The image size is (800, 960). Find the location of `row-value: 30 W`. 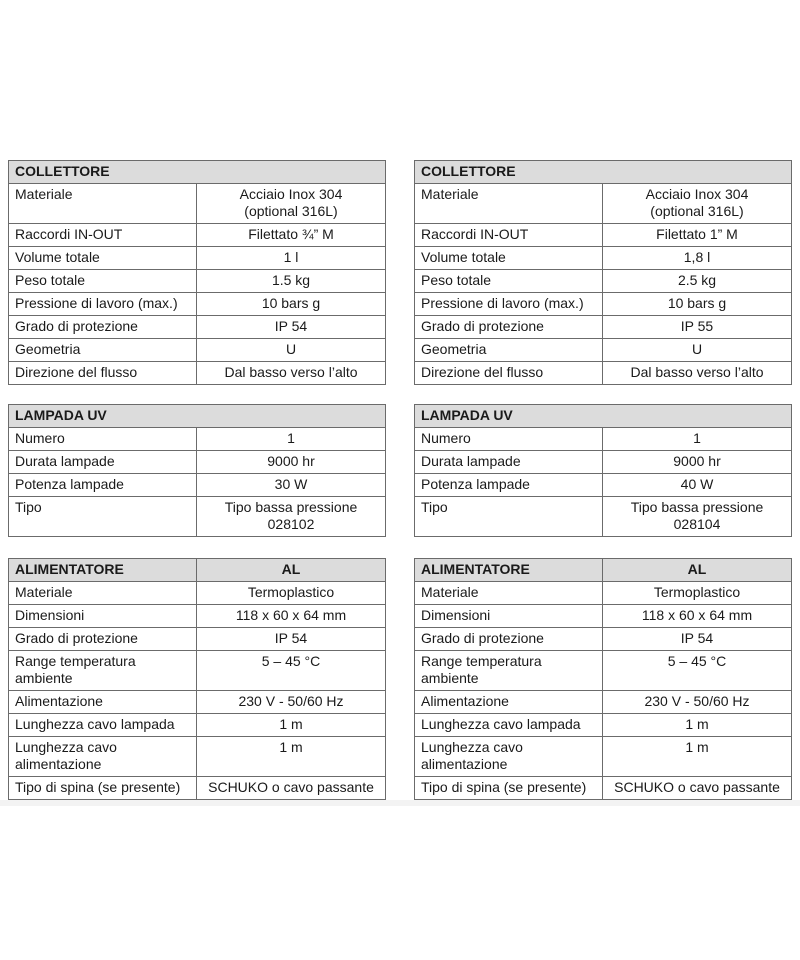

row-value: 30 W is located at coordinates (291, 485).